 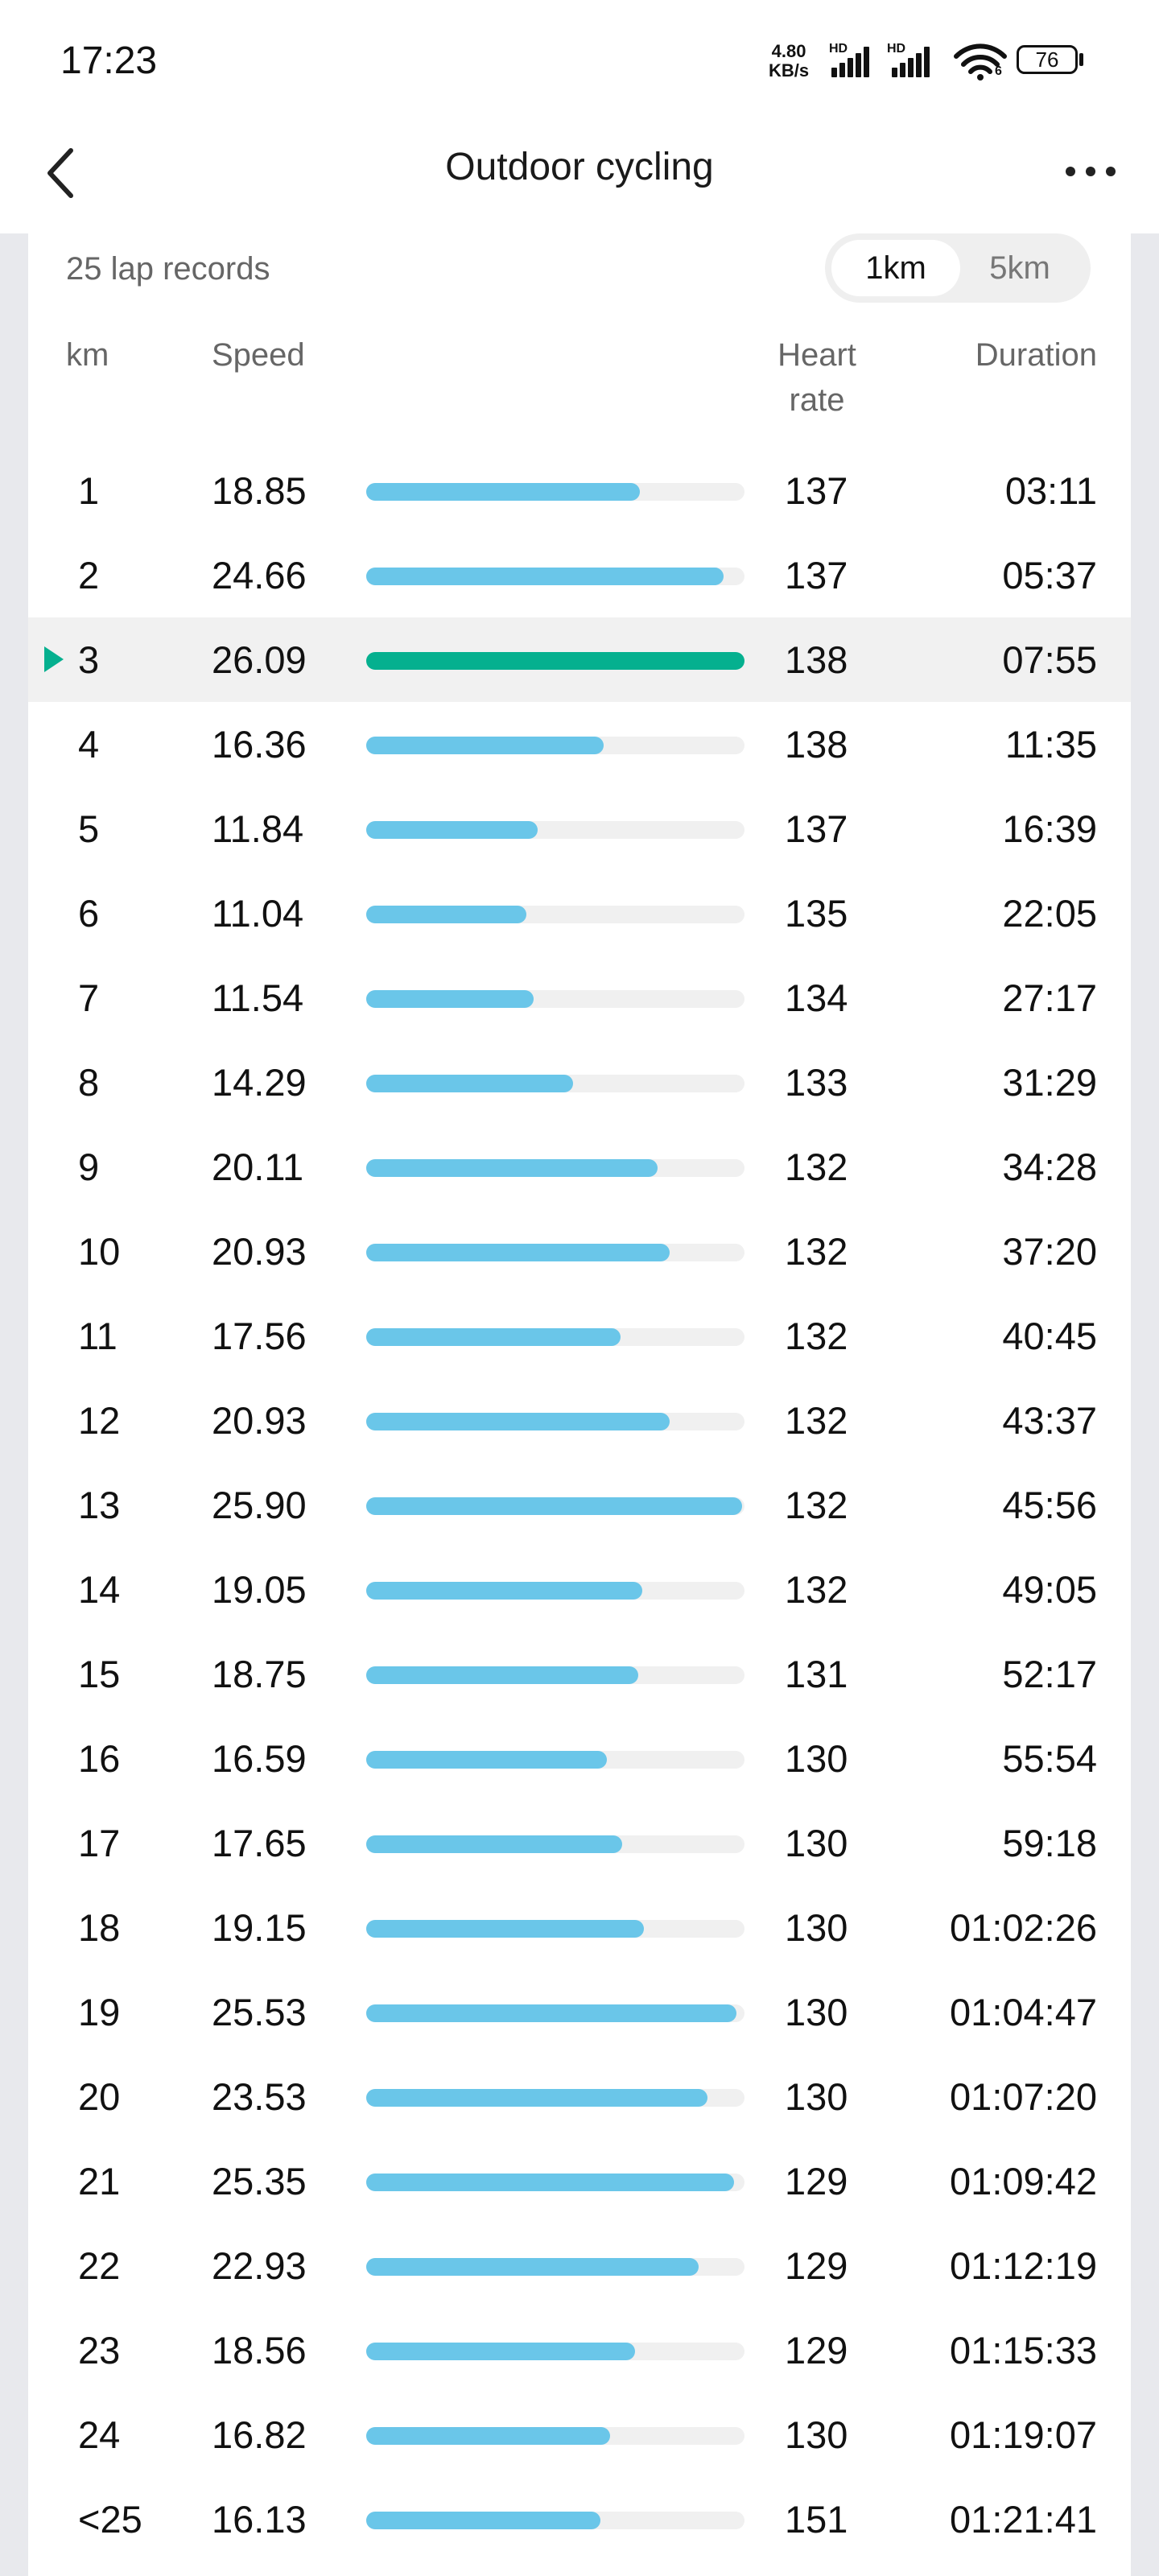 What do you see at coordinates (259, 2181) in the screenshot?
I see `lap-speed: 25.35` at bounding box center [259, 2181].